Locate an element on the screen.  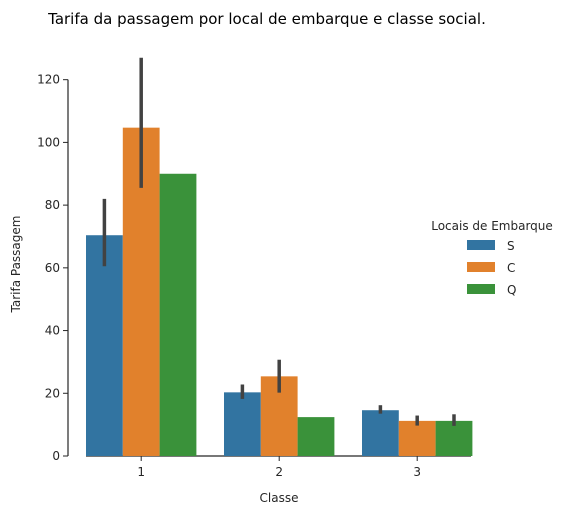
legend-swatch-C is located at coordinates (481, 267).